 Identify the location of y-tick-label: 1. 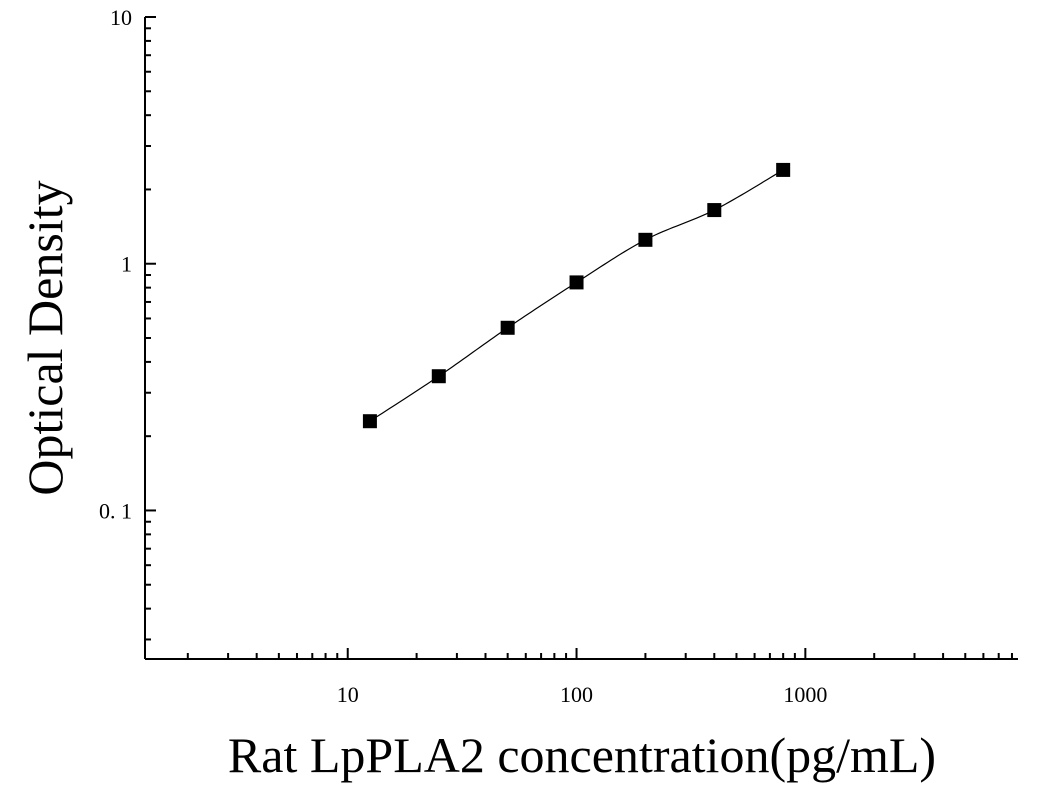
(126, 264).